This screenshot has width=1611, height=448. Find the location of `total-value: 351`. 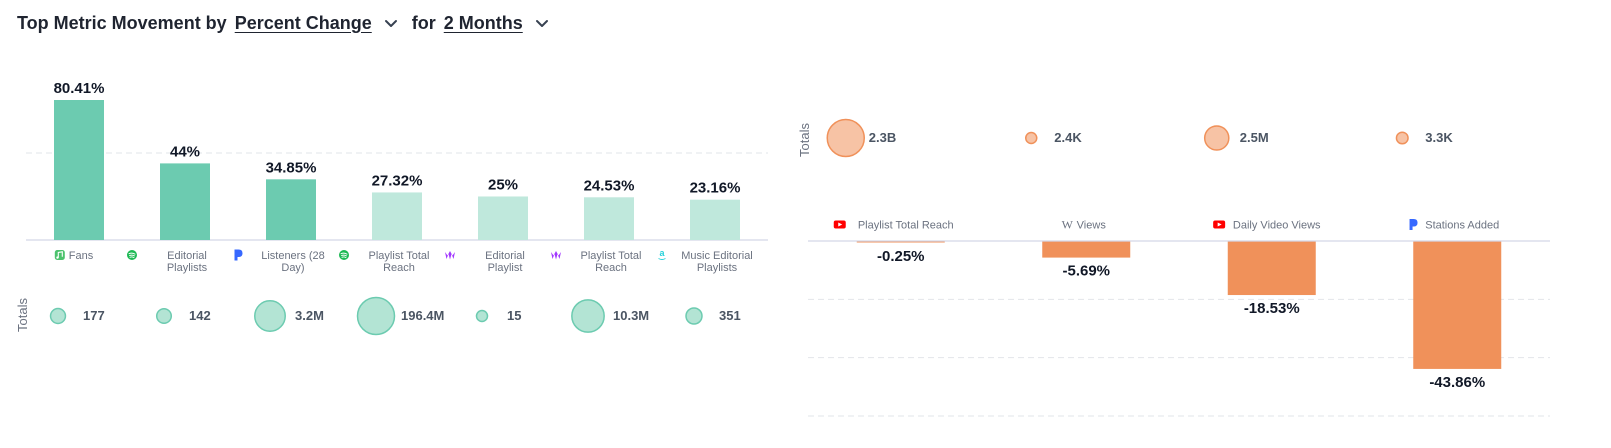

total-value: 351 is located at coordinates (730, 315).